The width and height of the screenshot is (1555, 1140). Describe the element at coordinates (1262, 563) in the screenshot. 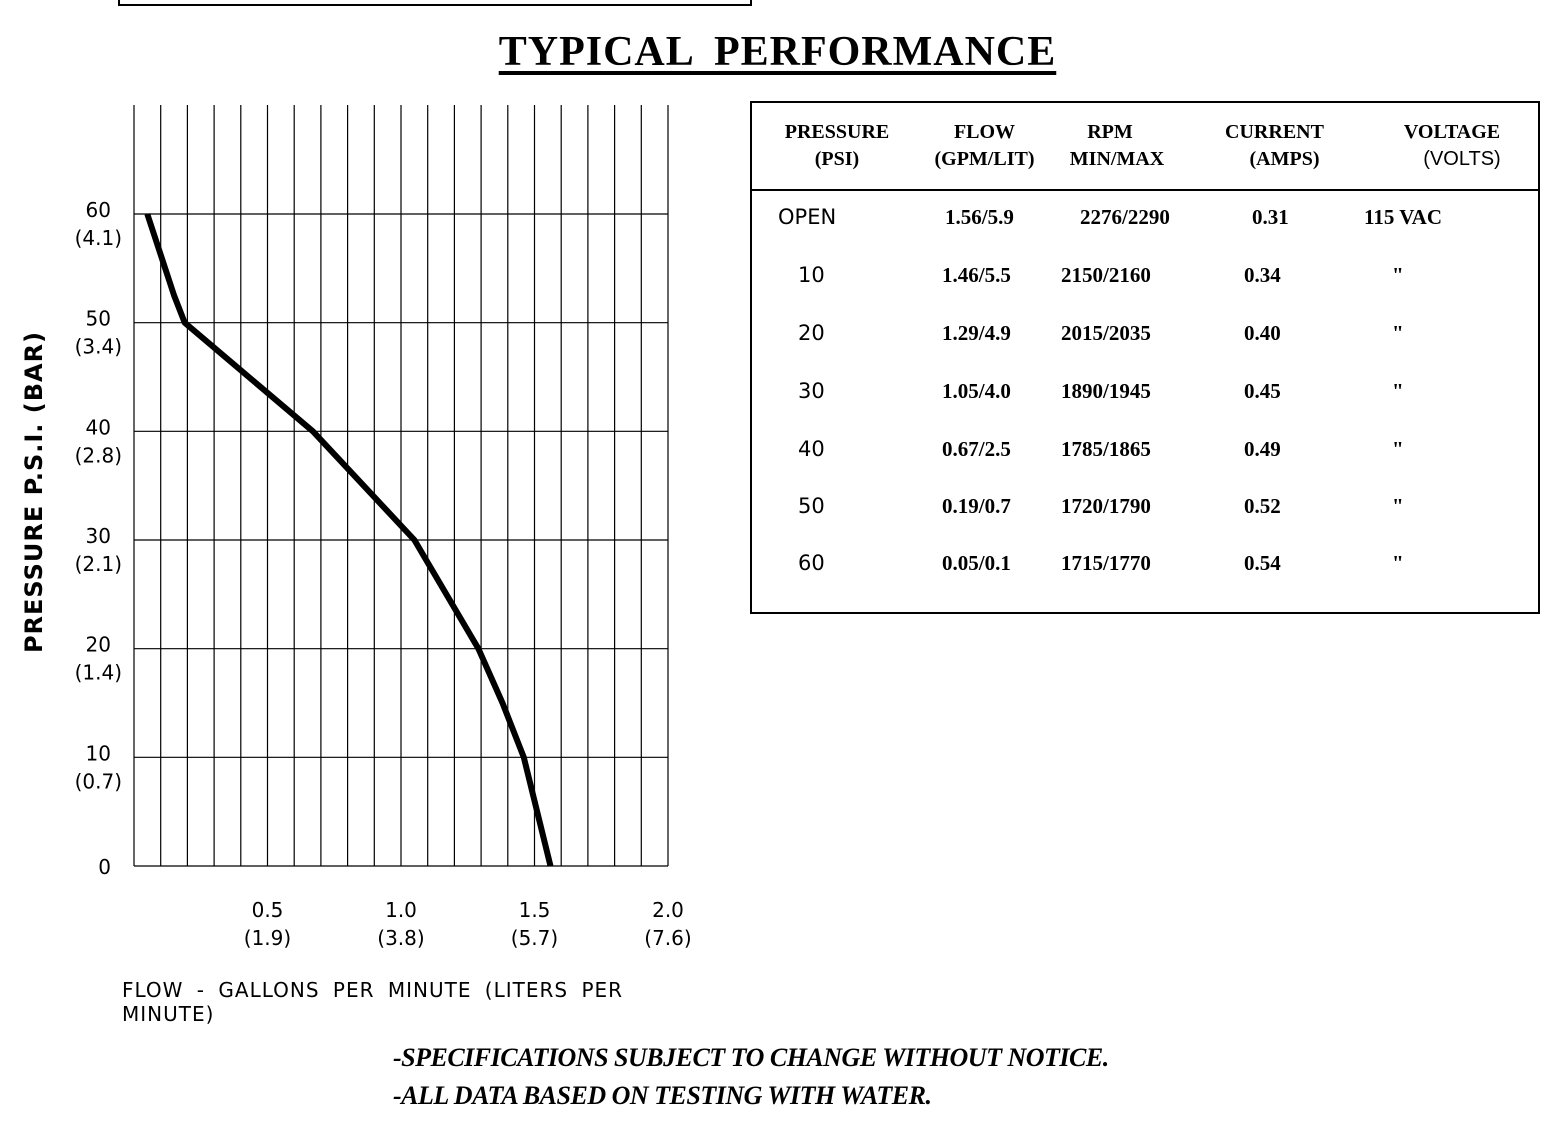

I see `cell-current: 0.54` at that location.